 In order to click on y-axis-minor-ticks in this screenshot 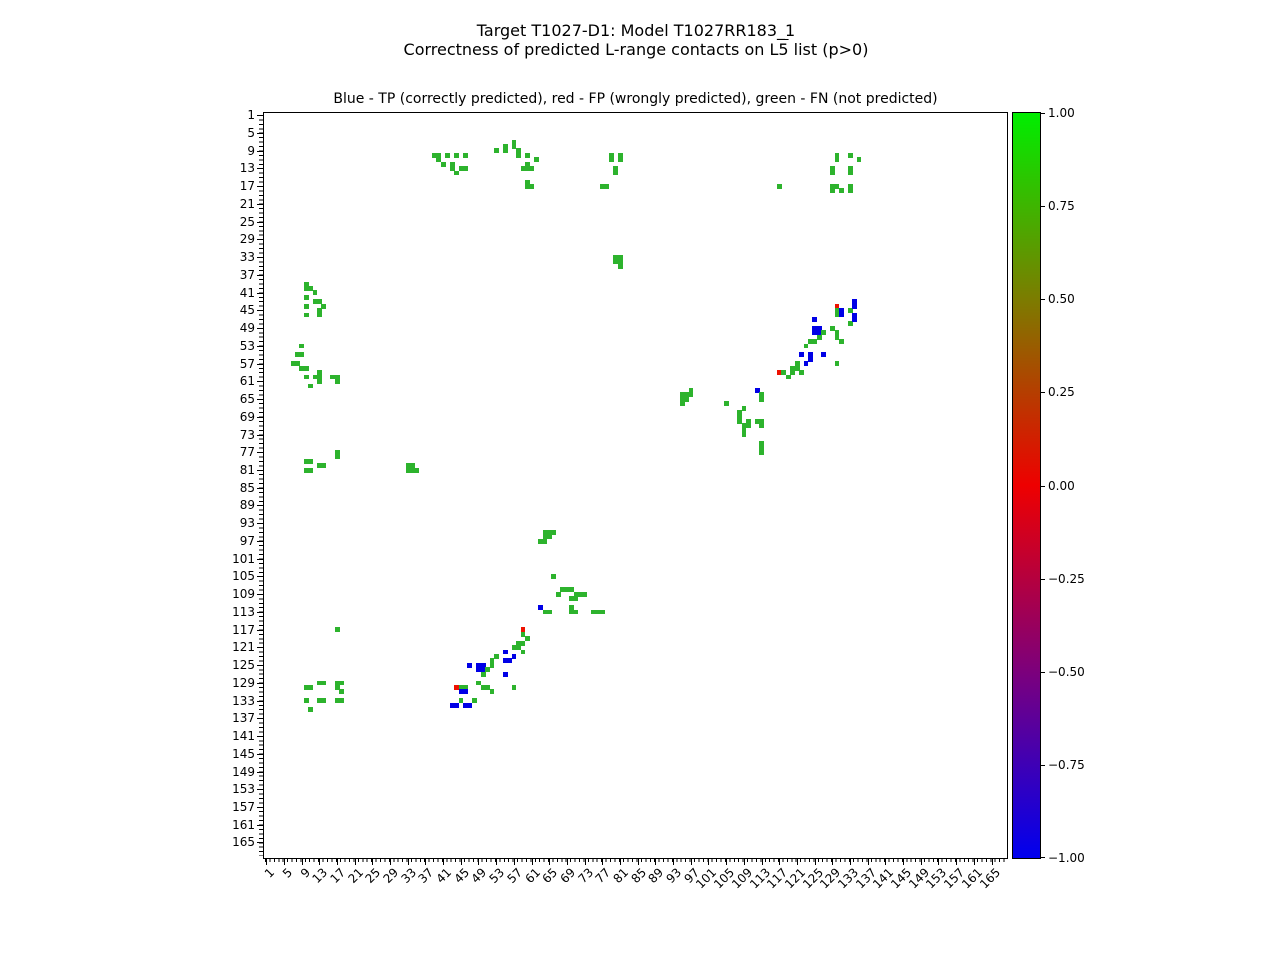, I will do `click(261, 485)`.